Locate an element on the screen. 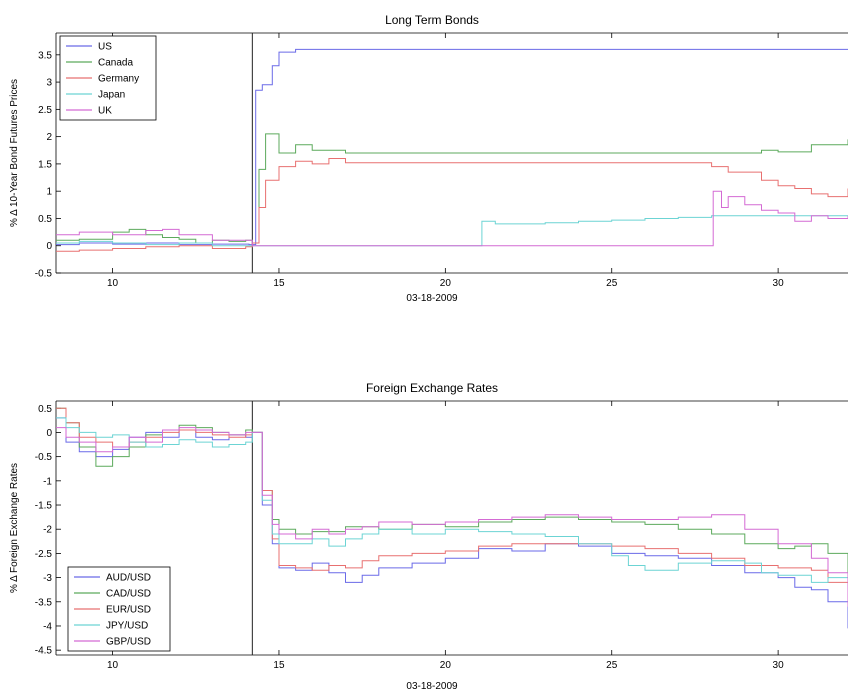 The height and width of the screenshot is (694, 848). legend-label-canada: Canada is located at coordinates (115, 63).